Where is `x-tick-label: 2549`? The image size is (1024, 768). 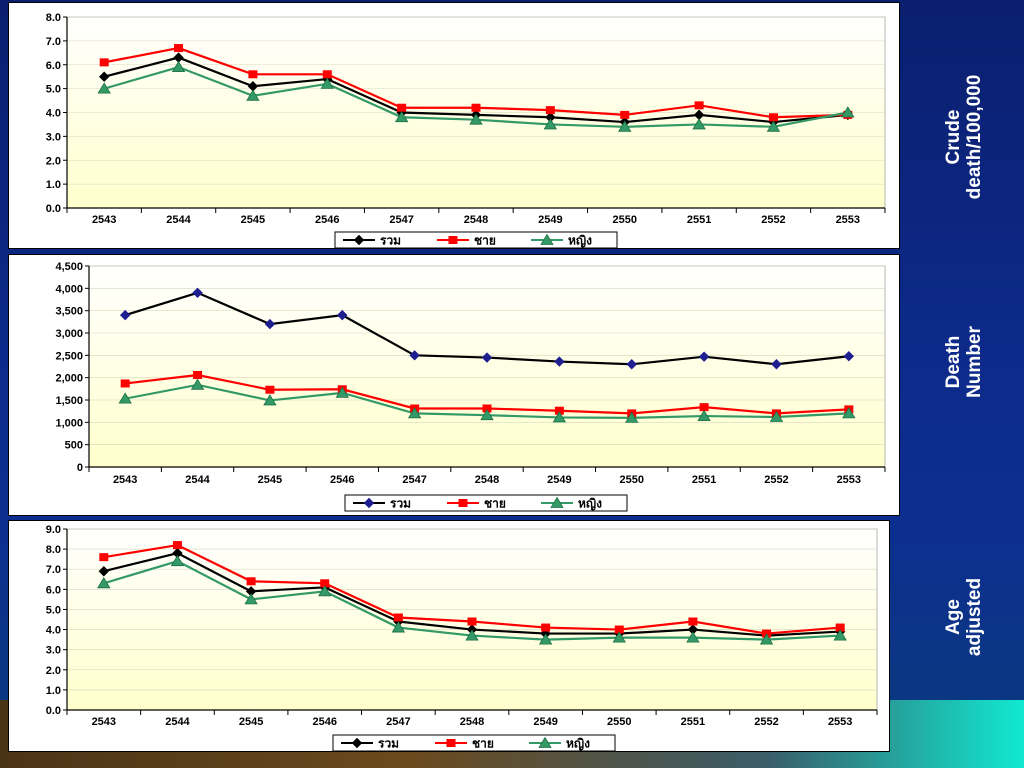 x-tick-label: 2549 is located at coordinates (550, 220).